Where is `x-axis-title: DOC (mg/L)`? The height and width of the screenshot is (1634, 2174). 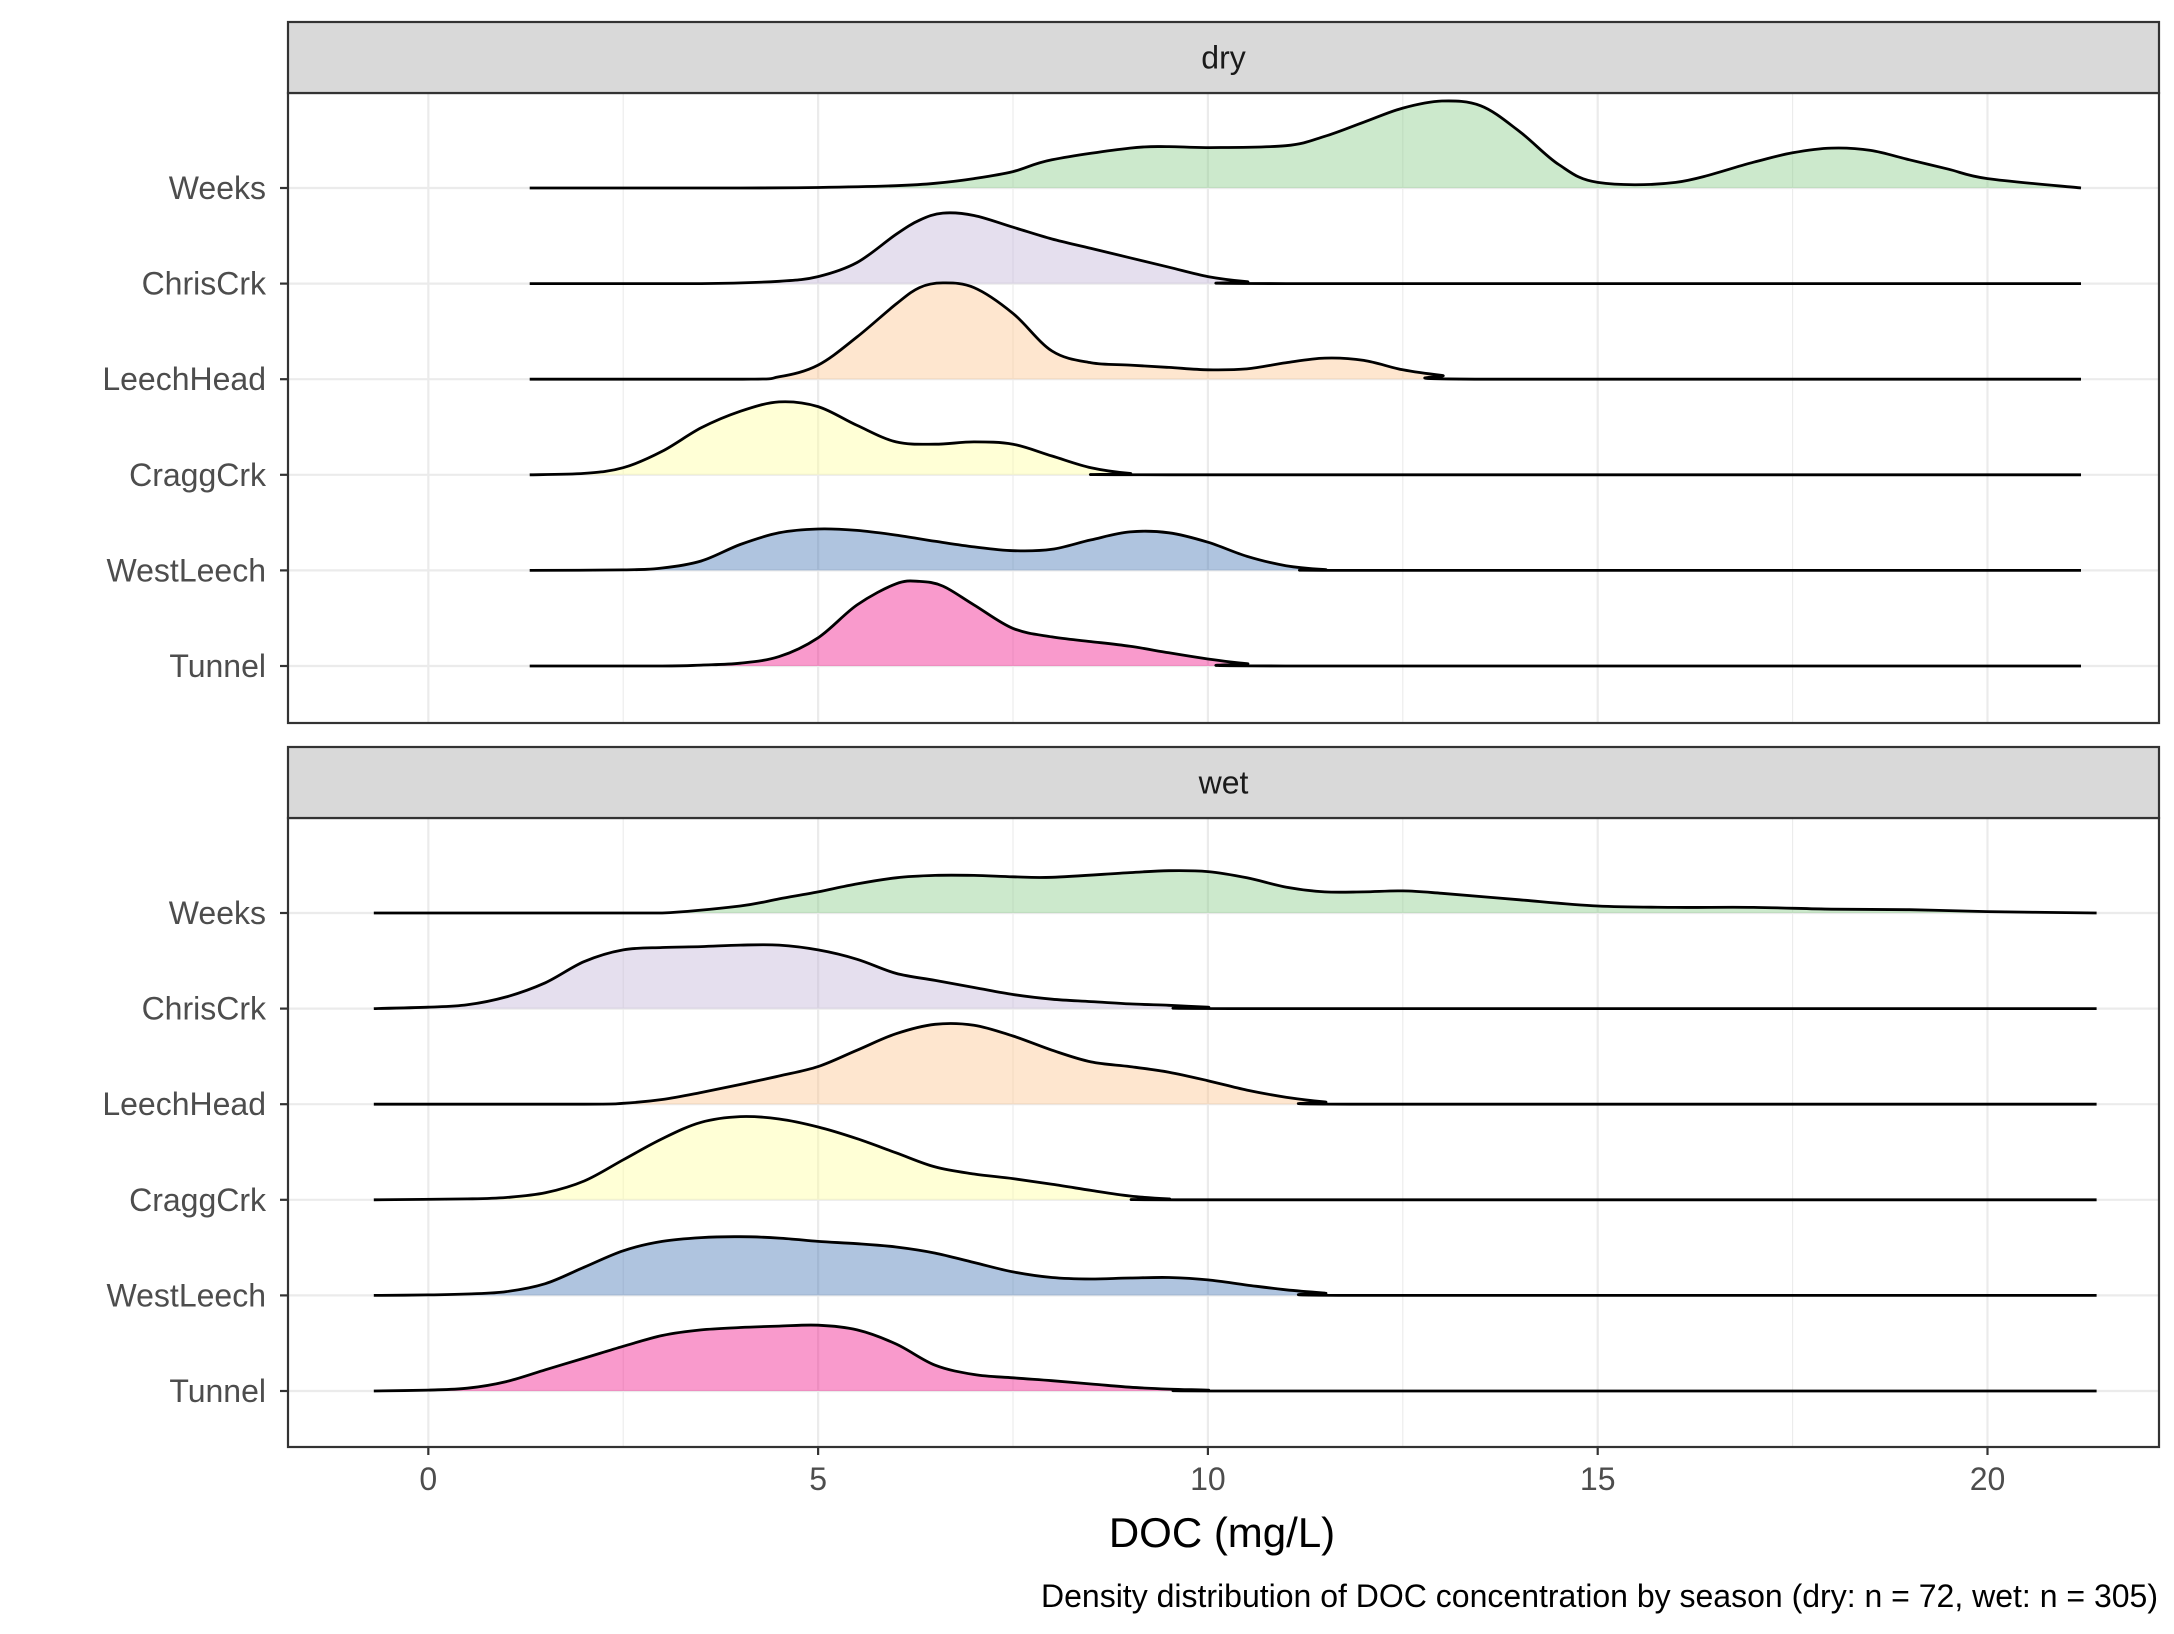
x-axis-title: DOC (mg/L) is located at coordinates (1222, 1532).